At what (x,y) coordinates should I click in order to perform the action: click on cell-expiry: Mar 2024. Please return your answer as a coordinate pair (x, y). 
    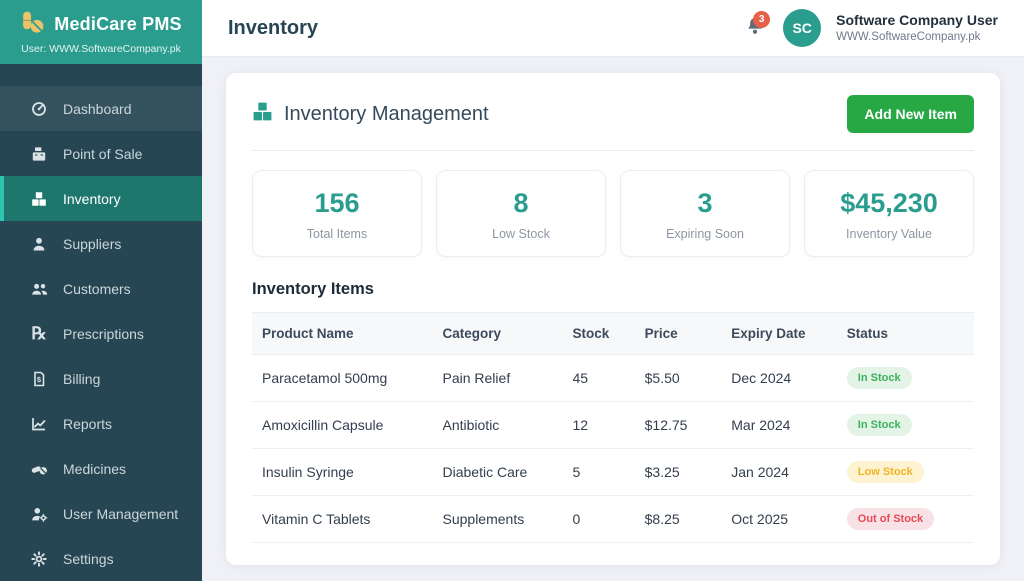
    Looking at the image, I should click on (779, 425).